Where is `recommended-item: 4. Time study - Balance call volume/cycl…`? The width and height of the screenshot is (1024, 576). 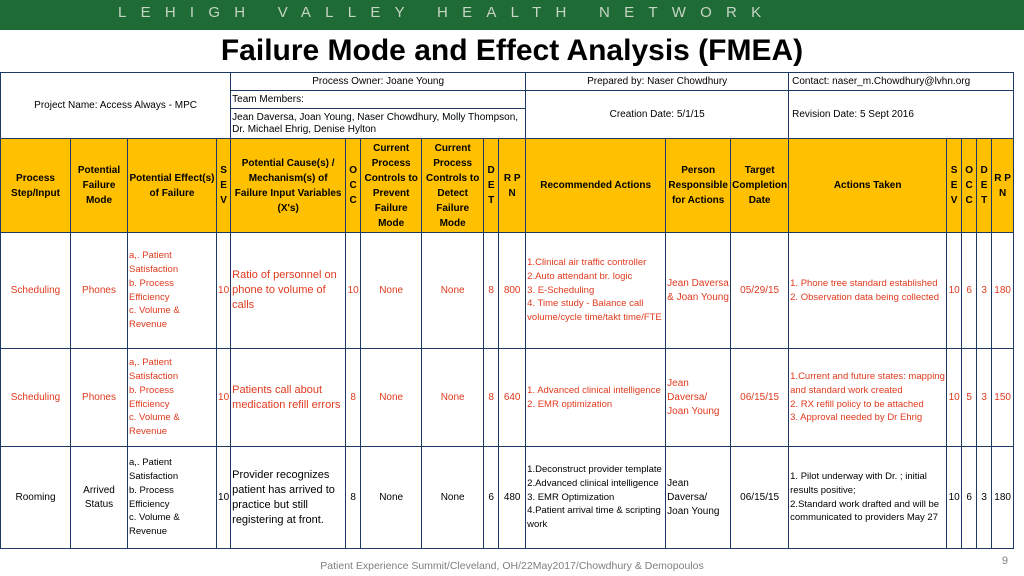
recommended-item: 4. Time study - Balance call volume/cycl… is located at coordinates (595, 310).